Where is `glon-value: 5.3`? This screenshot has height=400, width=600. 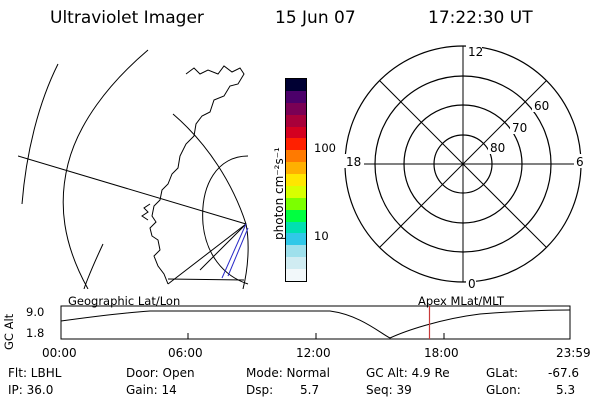
glon-value: 5.3 is located at coordinates (566, 390).